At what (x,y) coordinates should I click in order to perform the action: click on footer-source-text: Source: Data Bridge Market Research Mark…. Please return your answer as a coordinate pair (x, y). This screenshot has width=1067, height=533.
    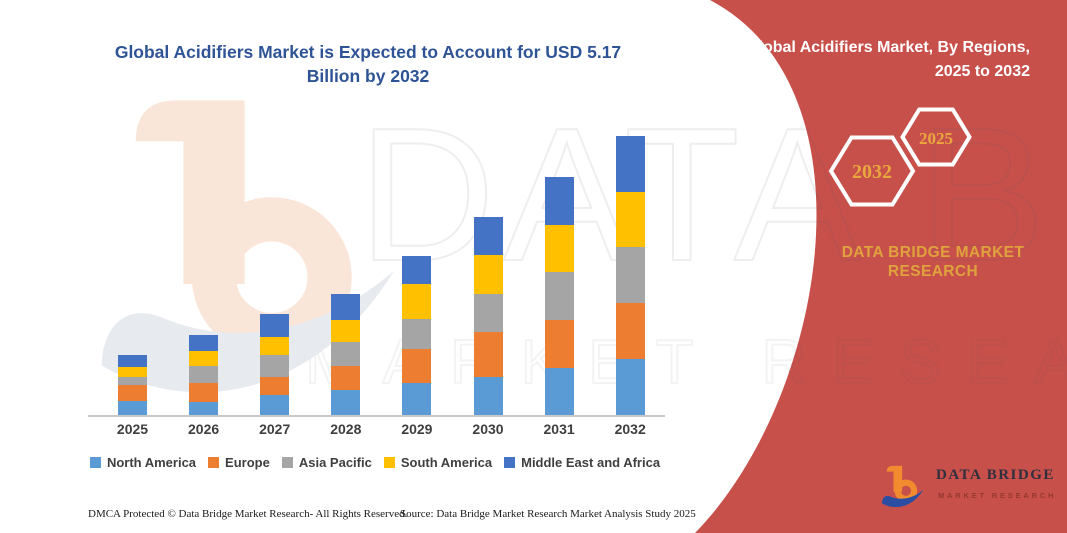
    Looking at the image, I should click on (548, 514).